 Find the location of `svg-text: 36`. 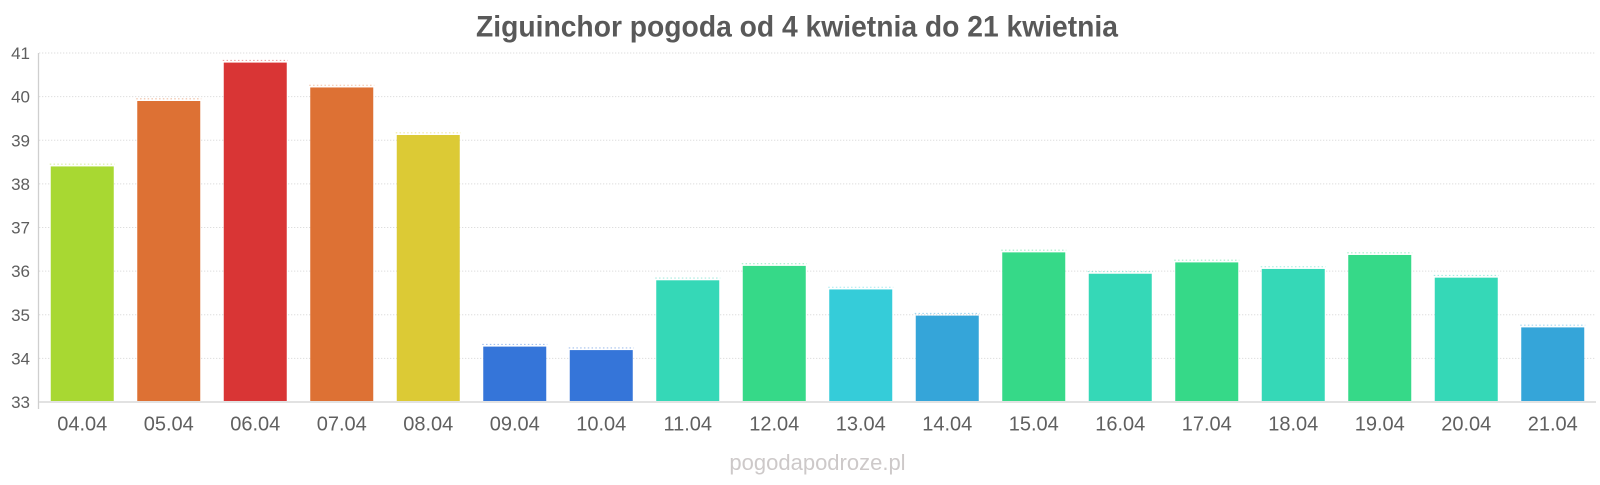

svg-text: 36 is located at coordinates (20, 271).